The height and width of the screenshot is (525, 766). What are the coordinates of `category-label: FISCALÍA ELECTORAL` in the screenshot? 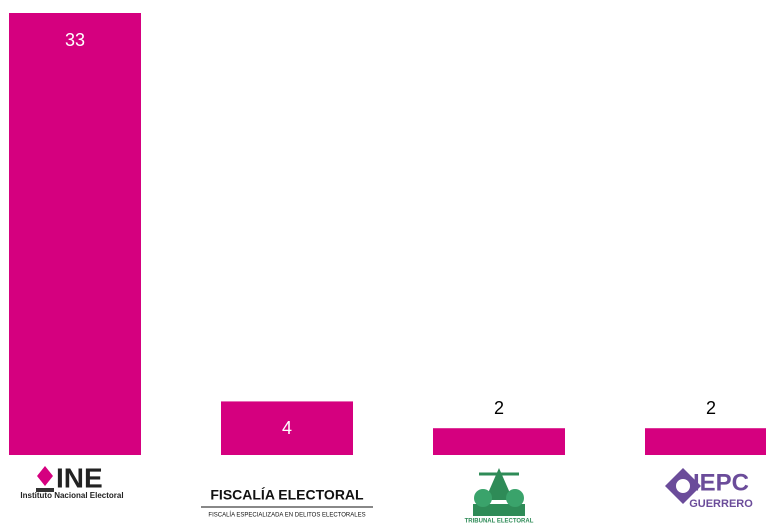 It's located at (287, 495).